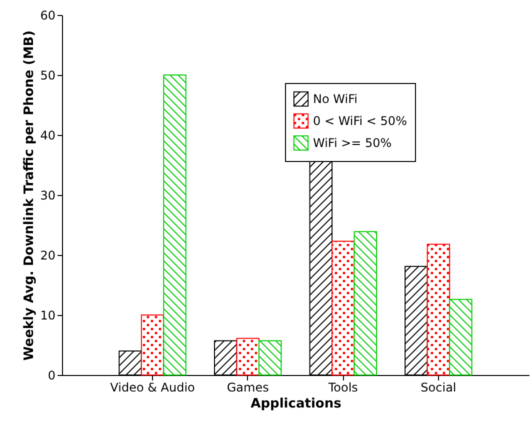 The width and height of the screenshot is (531, 429). I want to click on legend-label: 0 < WiFi < 50%, so click(360, 121).